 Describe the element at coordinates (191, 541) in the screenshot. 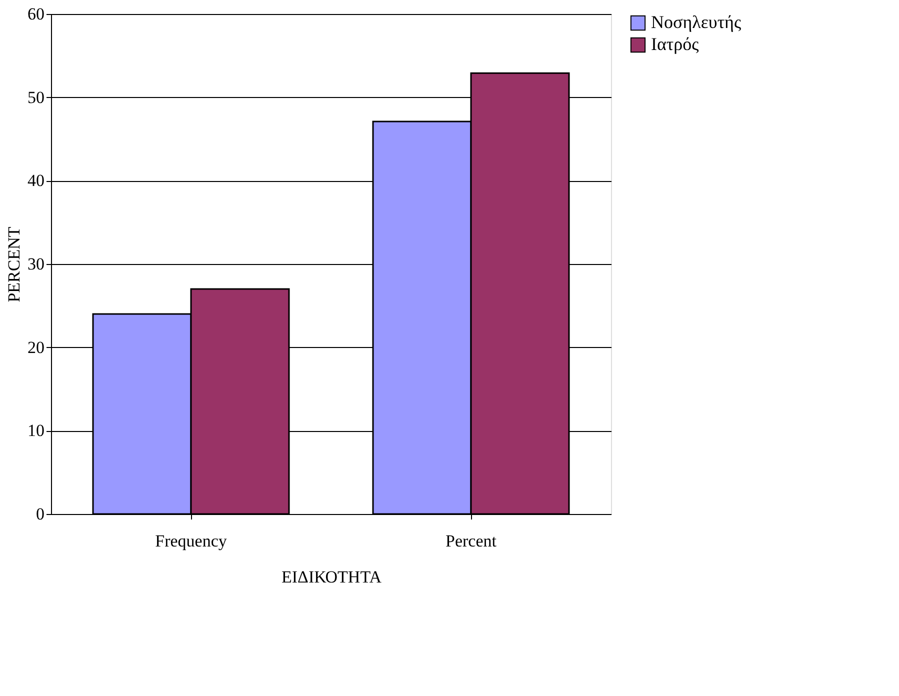

I see `x-tick-label: Frequency` at that location.